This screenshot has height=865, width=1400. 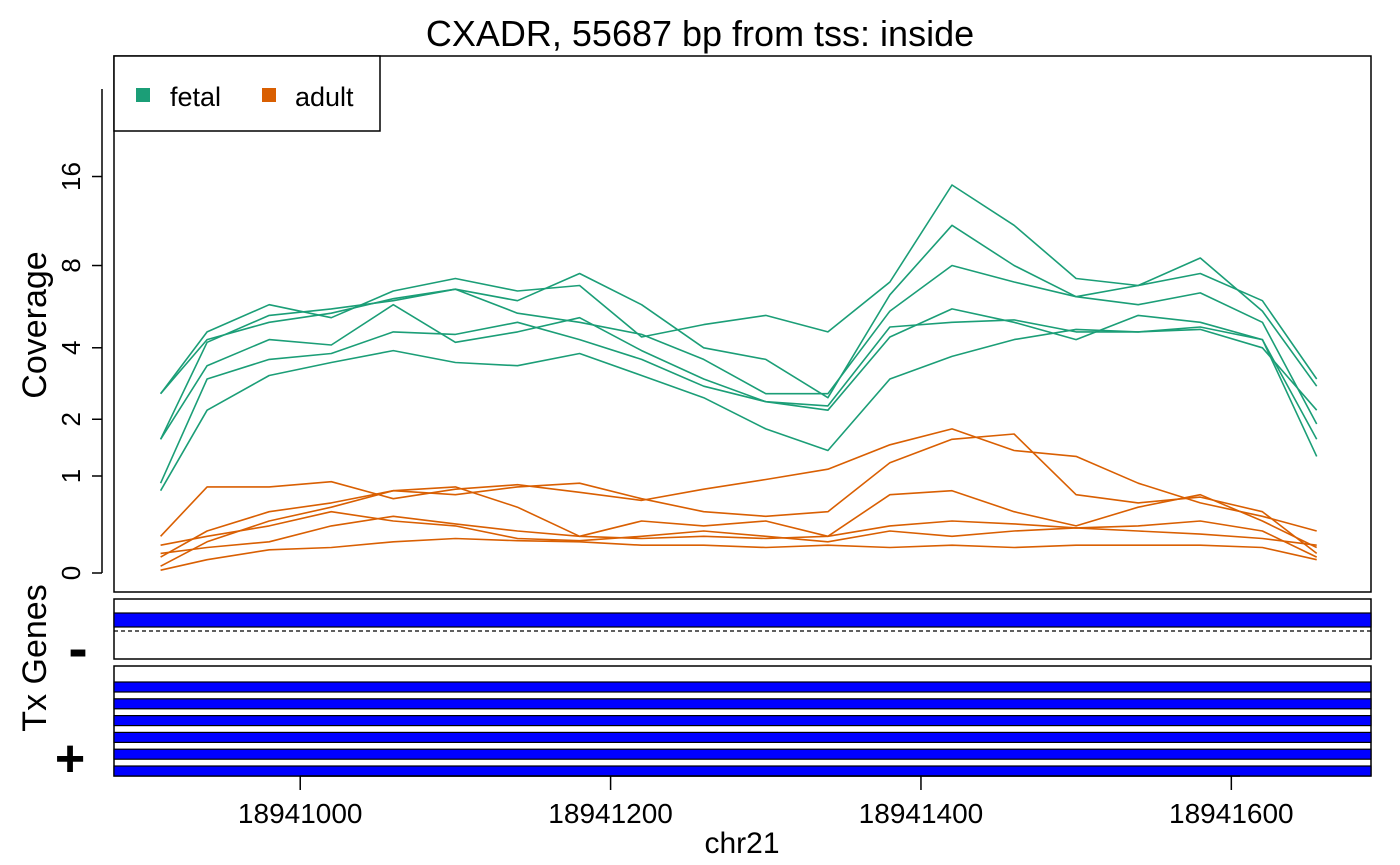 I want to click on minus-strand-tracks, so click(x=742, y=620).